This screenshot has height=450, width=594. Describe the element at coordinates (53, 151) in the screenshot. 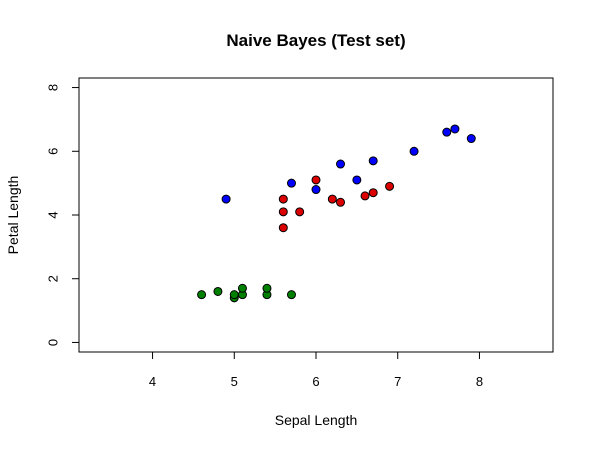

I see `y-tick-label: 6` at that location.